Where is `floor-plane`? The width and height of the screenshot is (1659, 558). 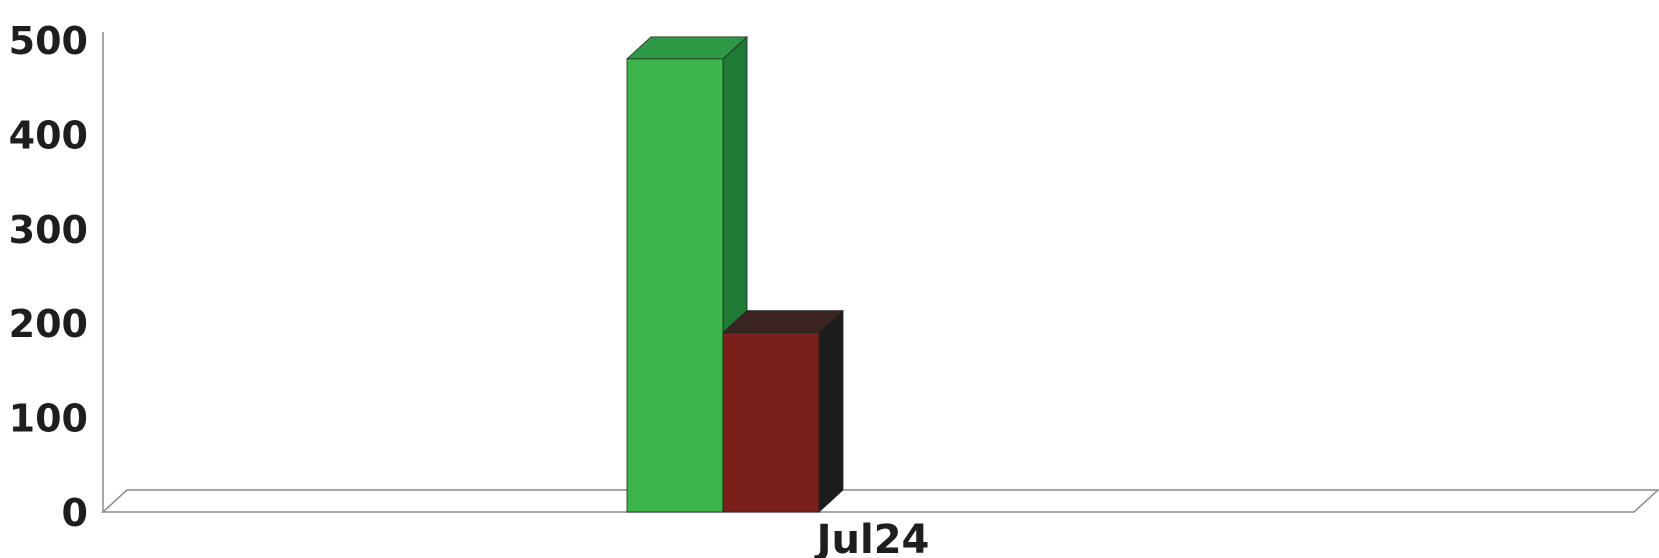 floor-plane is located at coordinates (880, 501).